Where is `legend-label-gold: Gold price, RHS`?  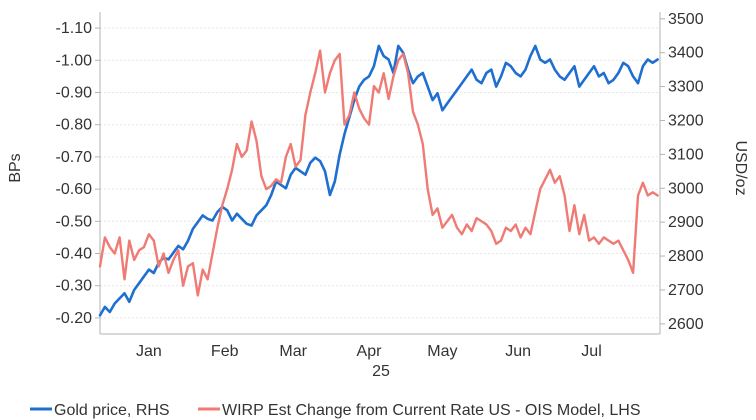
legend-label-gold: Gold price, RHS is located at coordinates (112, 410).